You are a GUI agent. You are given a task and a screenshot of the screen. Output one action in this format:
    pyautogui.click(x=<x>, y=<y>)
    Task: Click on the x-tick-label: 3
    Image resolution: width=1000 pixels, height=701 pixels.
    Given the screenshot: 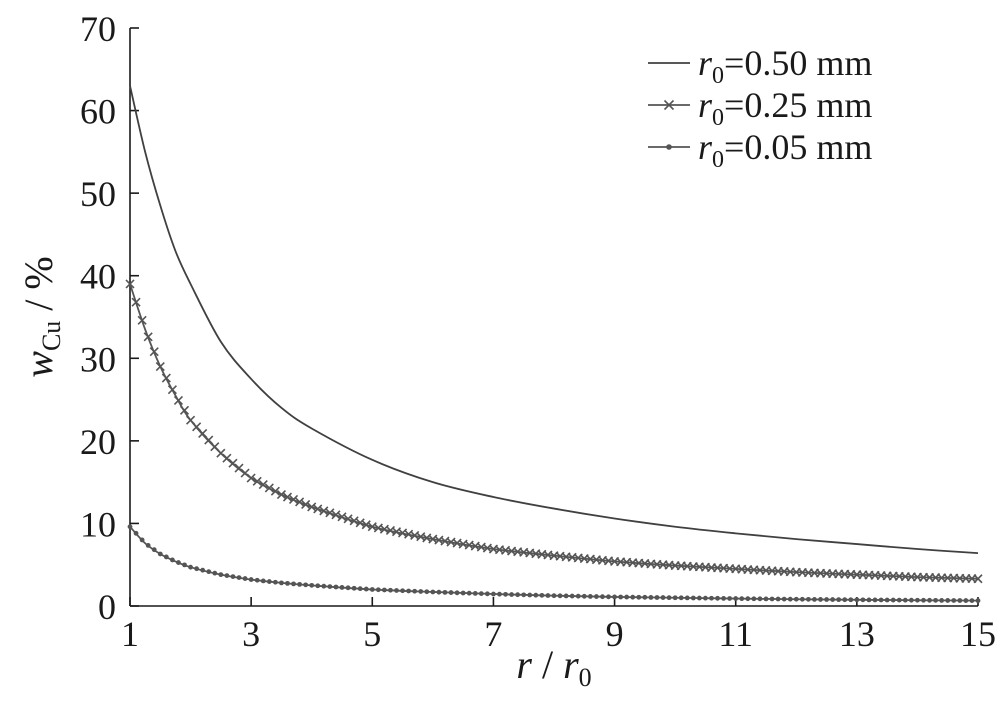 What is the action you would take?
    pyautogui.click(x=251, y=634)
    